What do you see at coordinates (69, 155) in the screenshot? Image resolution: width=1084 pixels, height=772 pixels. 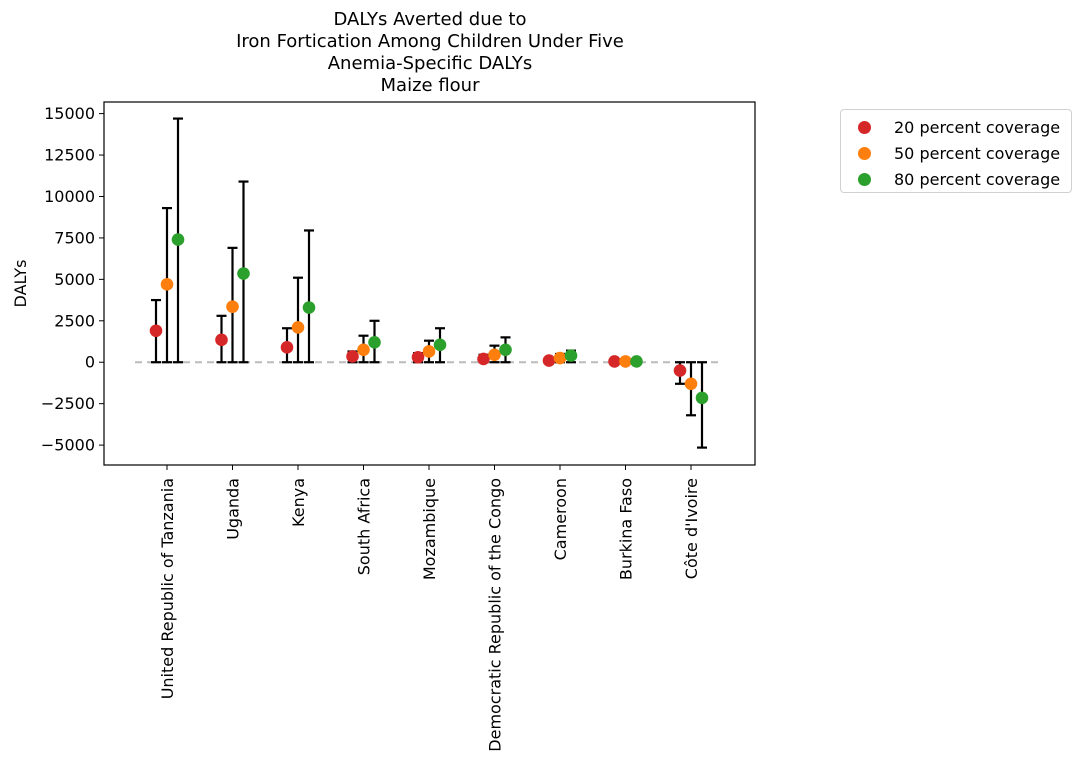 I see `y-tick-label: 12500` at bounding box center [69, 155].